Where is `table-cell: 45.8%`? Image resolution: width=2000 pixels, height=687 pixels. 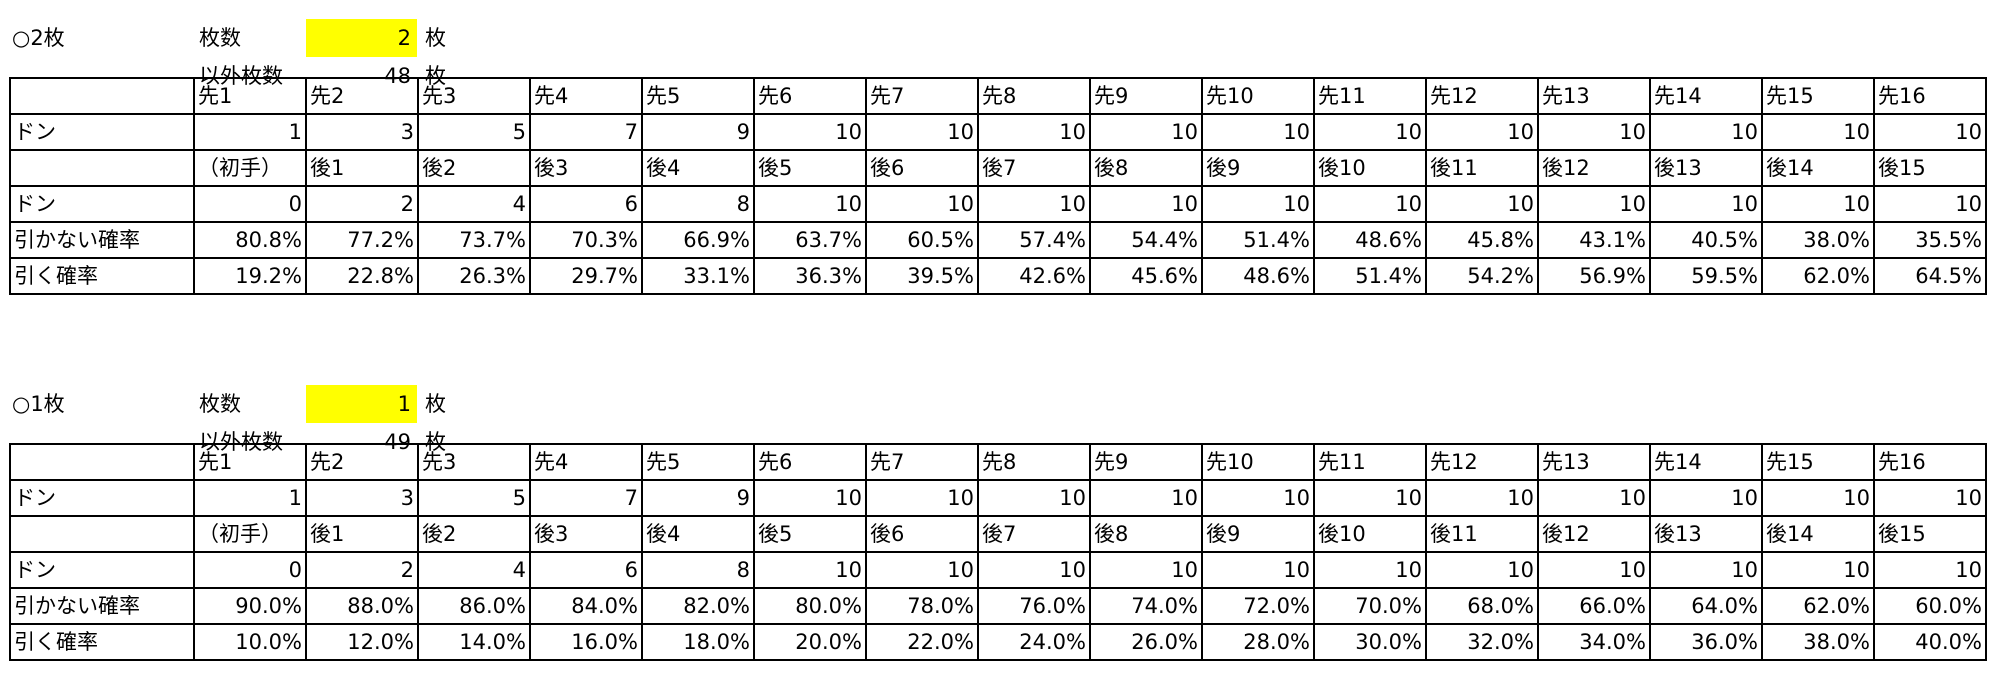 table-cell: 45.8% is located at coordinates (1482, 240).